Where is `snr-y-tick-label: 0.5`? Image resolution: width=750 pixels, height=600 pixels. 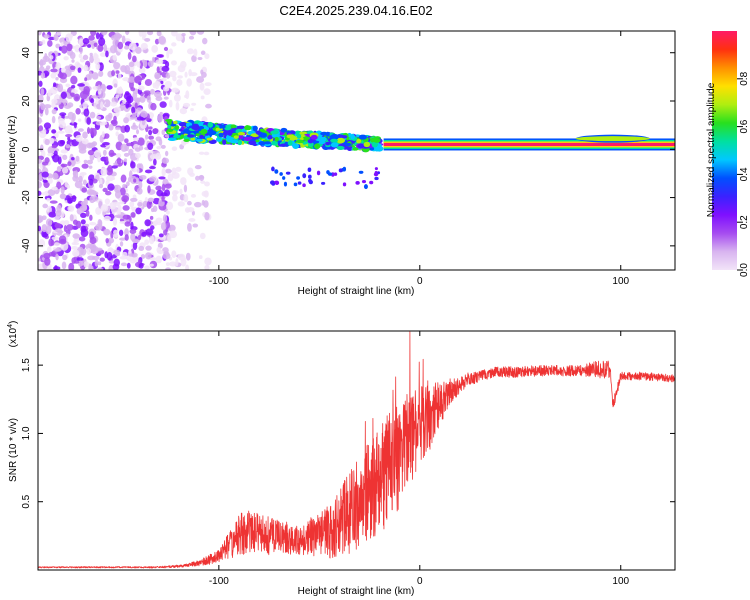
snr-y-tick-label: 0.5 is located at coordinates (26, 501).